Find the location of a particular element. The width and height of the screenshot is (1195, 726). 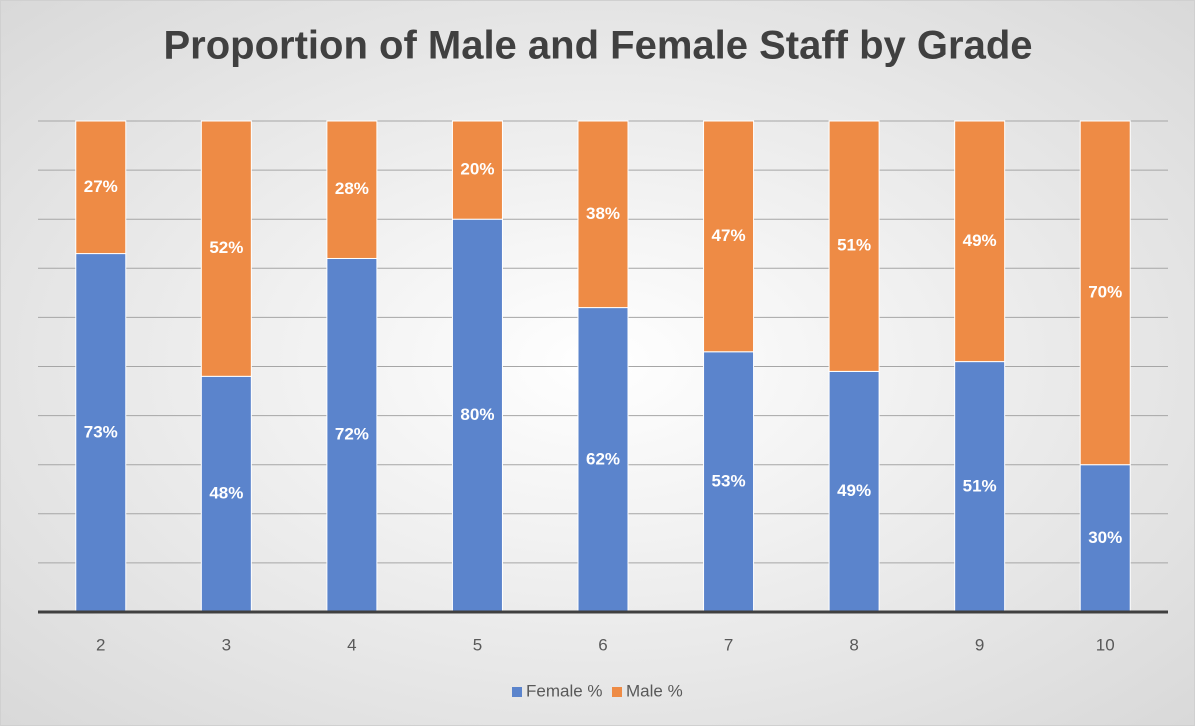

data-label: 72% is located at coordinates (352, 434).